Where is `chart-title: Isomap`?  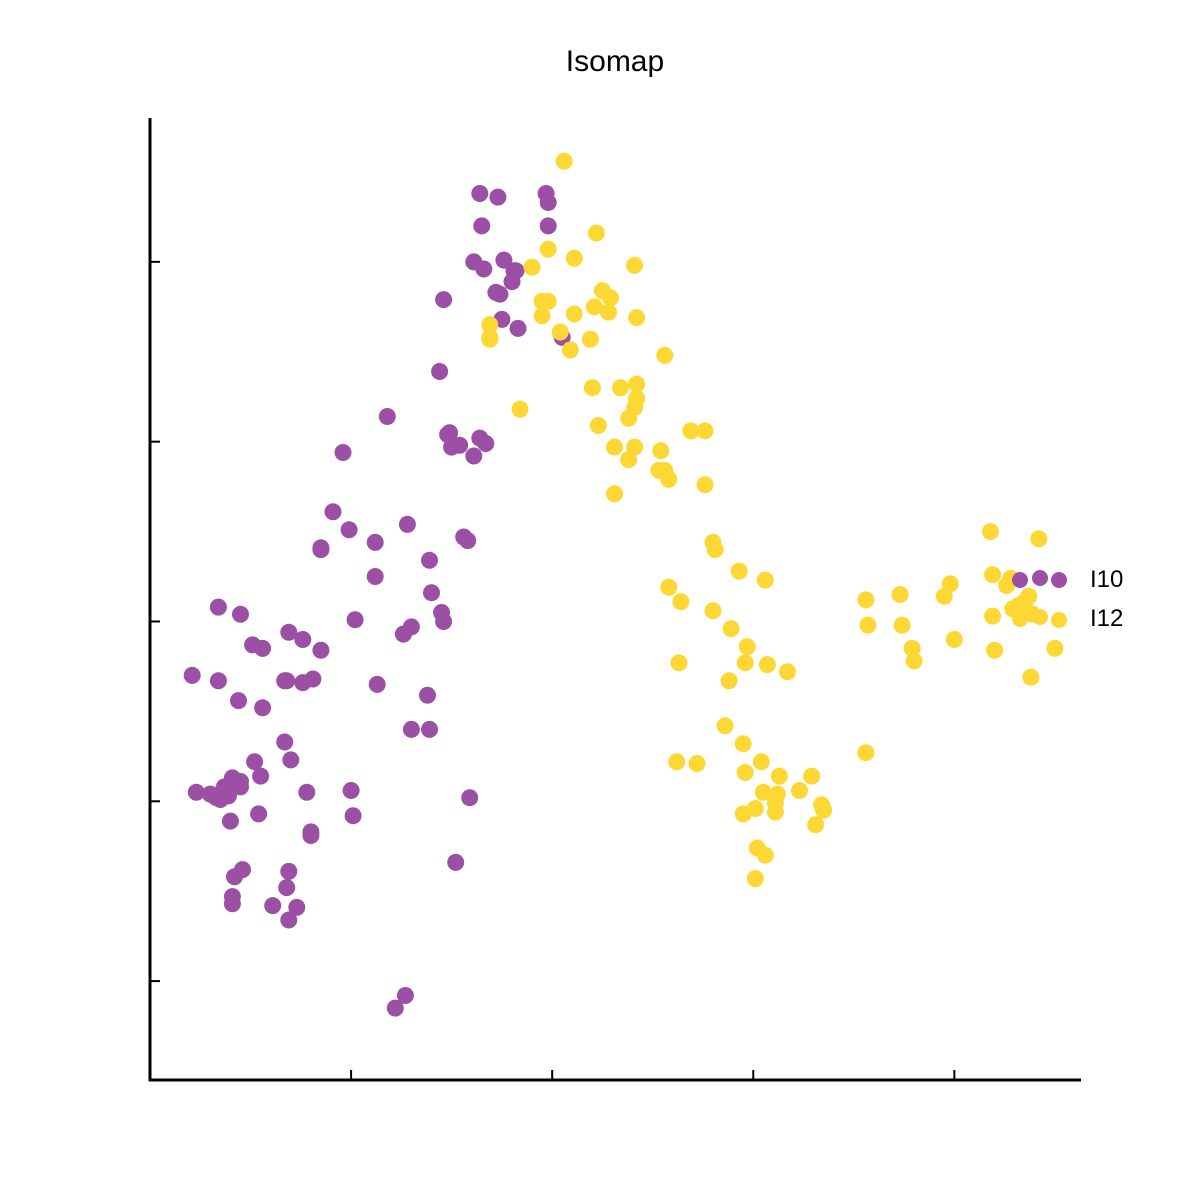
chart-title: Isomap is located at coordinates (615, 61).